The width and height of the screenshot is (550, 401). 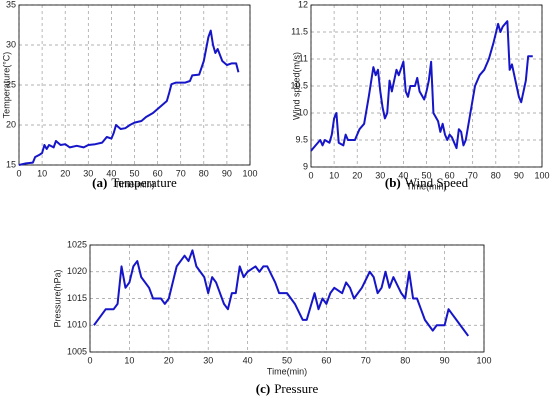 I want to click on y-tick-label: 1015, so click(x=77, y=298).